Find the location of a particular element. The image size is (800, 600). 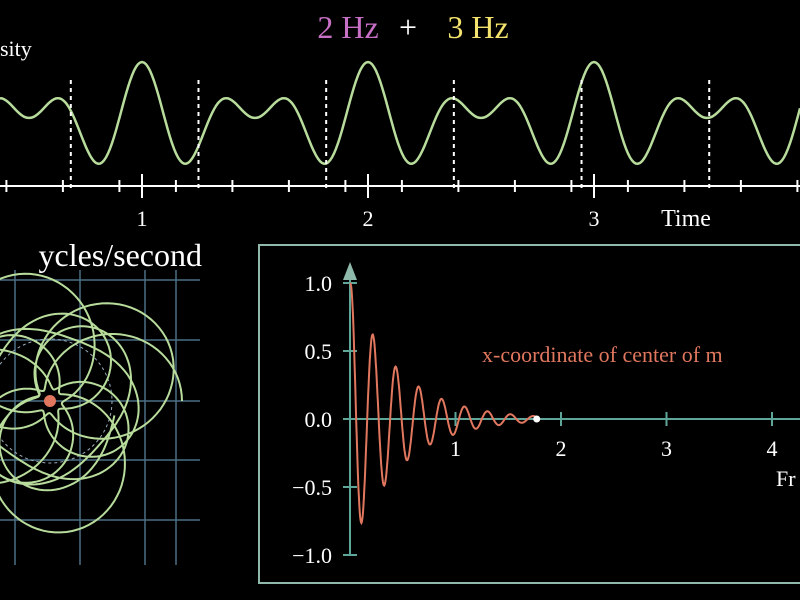

x-tick-label: 4 is located at coordinates (772, 448).